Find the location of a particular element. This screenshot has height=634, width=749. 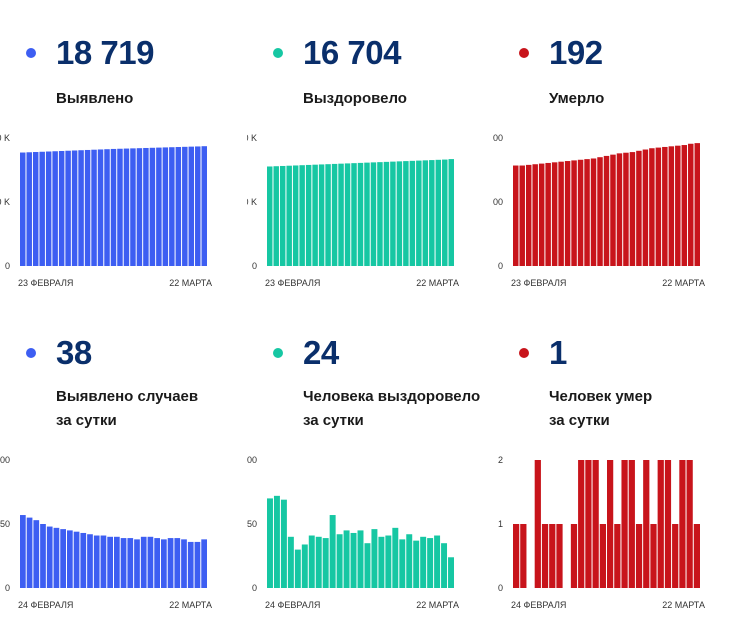

label-line: Человек умер is located at coordinates (601, 396).